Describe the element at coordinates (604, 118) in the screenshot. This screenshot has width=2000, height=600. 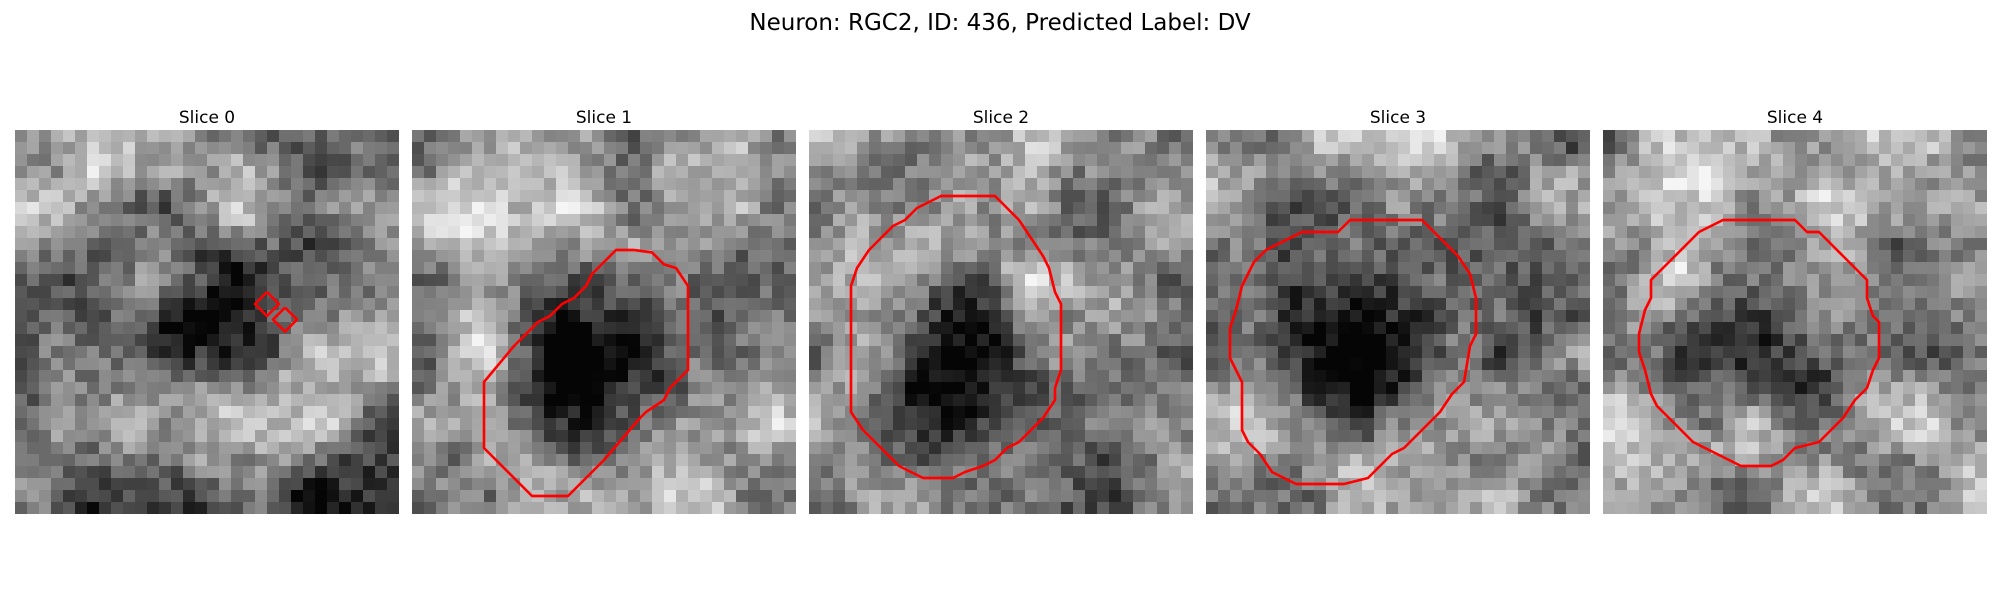
I see `slice-1-title: Slice 1` at that location.